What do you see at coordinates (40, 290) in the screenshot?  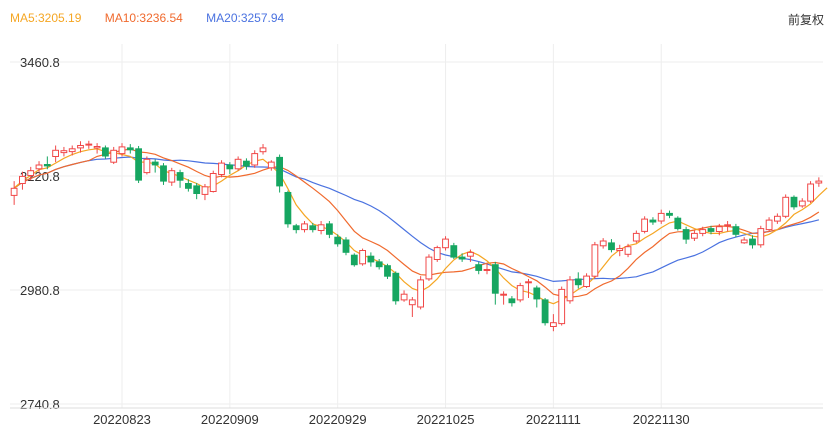 I see `y-tick-label: 2980.8` at bounding box center [40, 290].